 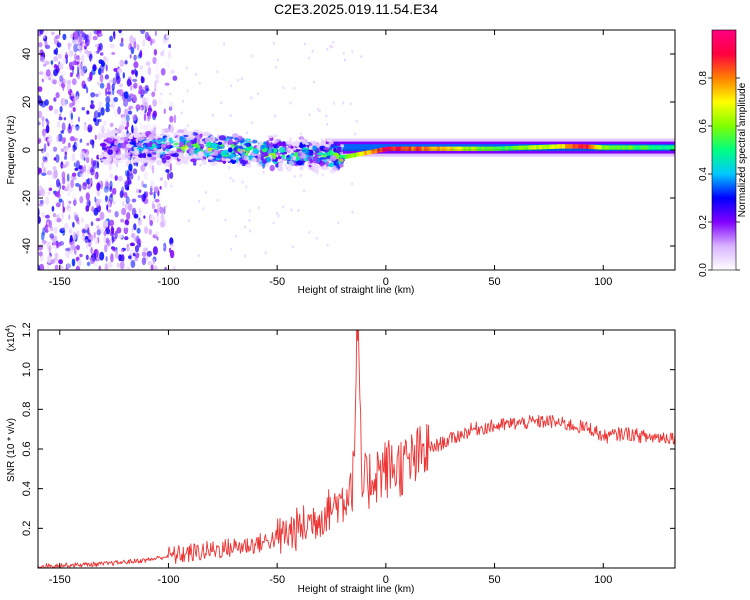 I want to click on figure-title: C2E3.2025.019.11.54.E34, so click(x=356, y=9).